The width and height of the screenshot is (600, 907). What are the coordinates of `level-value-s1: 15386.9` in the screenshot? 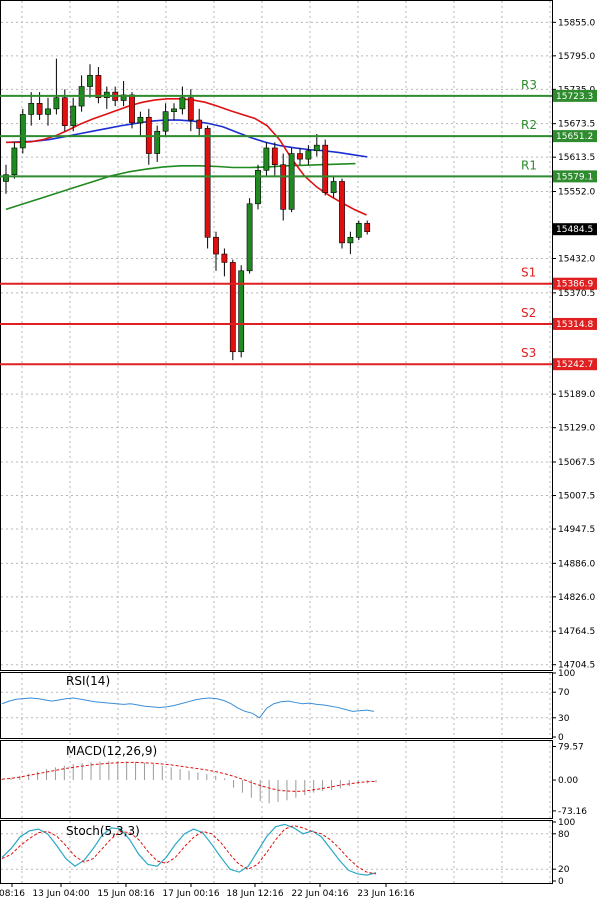 It's located at (574, 285).